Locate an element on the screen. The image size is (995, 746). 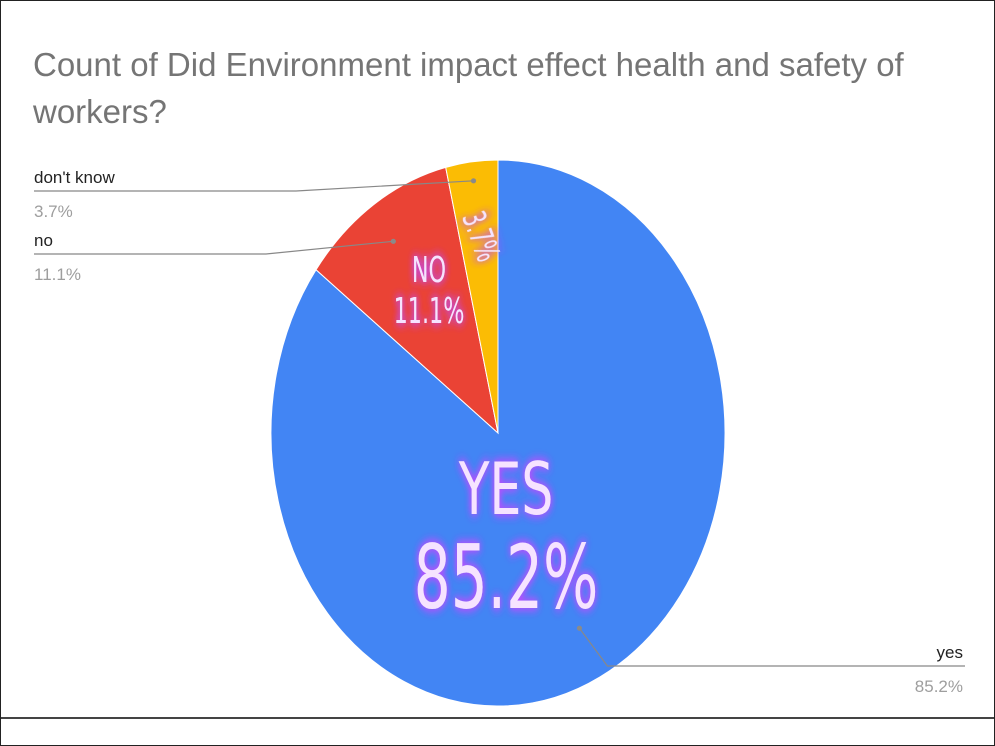
pie-slice-don-t-know is located at coordinates (472, 296).